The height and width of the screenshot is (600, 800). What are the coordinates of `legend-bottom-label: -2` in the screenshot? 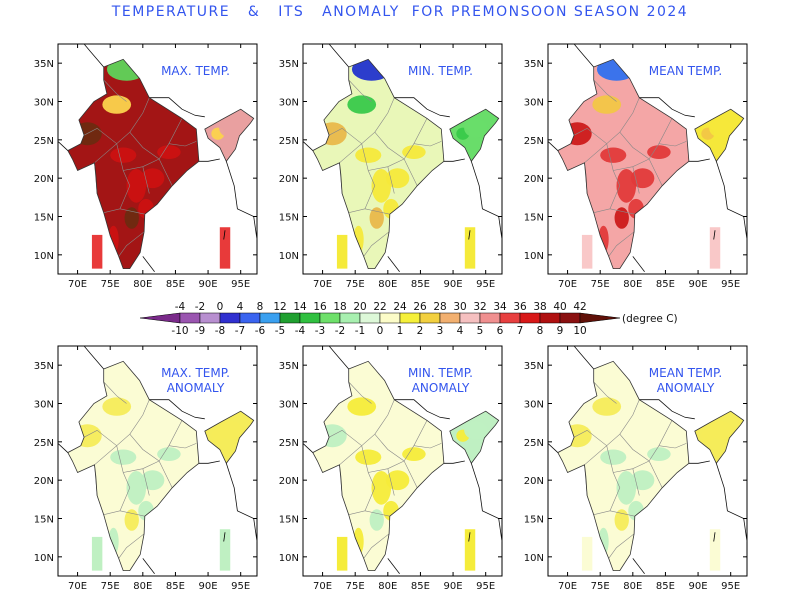 It's located at (340, 331).